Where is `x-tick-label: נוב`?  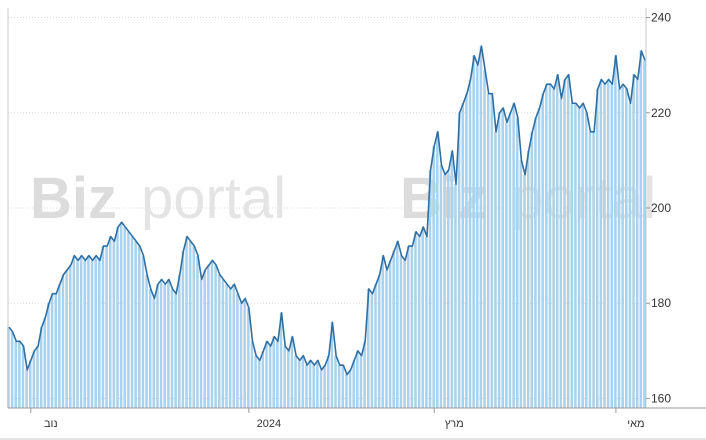 x-tick-label: נוב is located at coordinates (51, 424).